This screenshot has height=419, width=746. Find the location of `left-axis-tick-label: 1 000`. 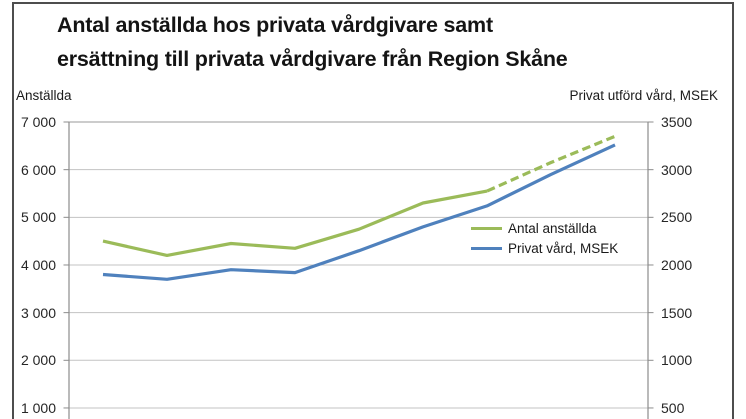

left-axis-tick-label: 1 000 is located at coordinates (38, 407).